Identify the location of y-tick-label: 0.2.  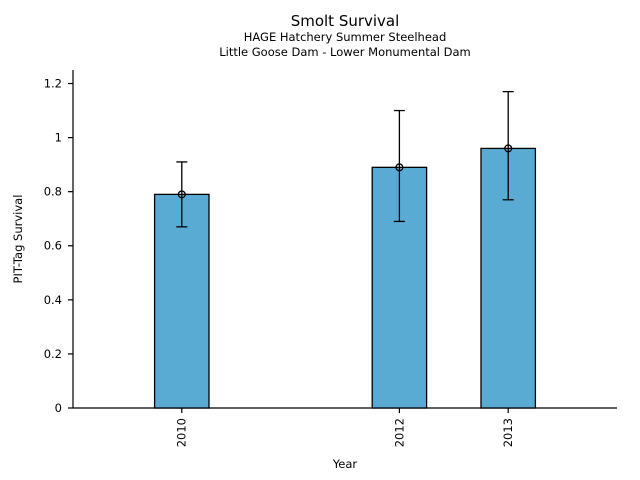
(53, 354).